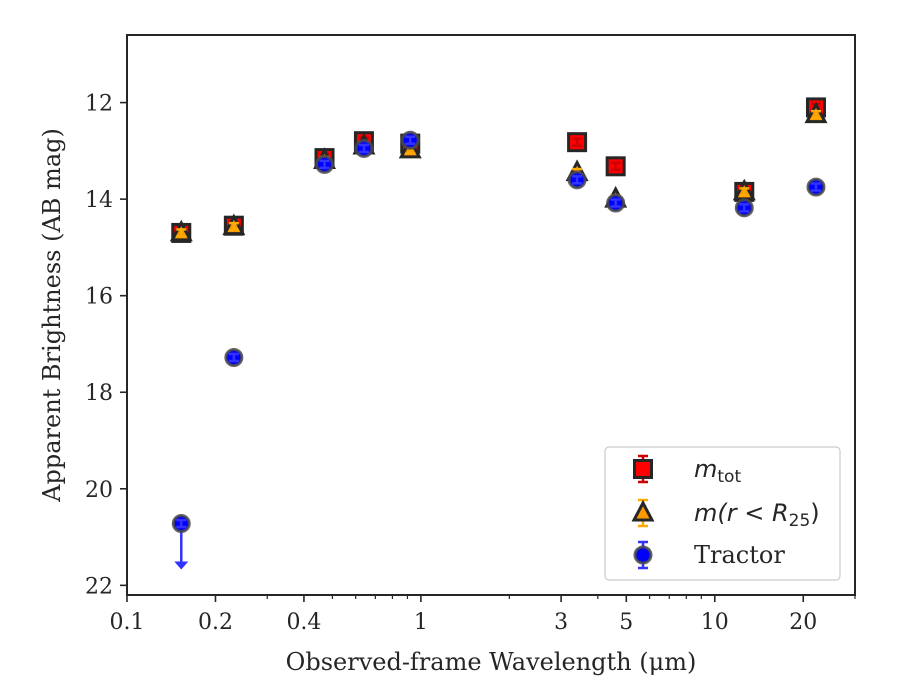 Image resolution: width=900 pixels, height=700 pixels. What do you see at coordinates (127, 622) in the screenshot?
I see `x-tick-label: 0.1` at bounding box center [127, 622].